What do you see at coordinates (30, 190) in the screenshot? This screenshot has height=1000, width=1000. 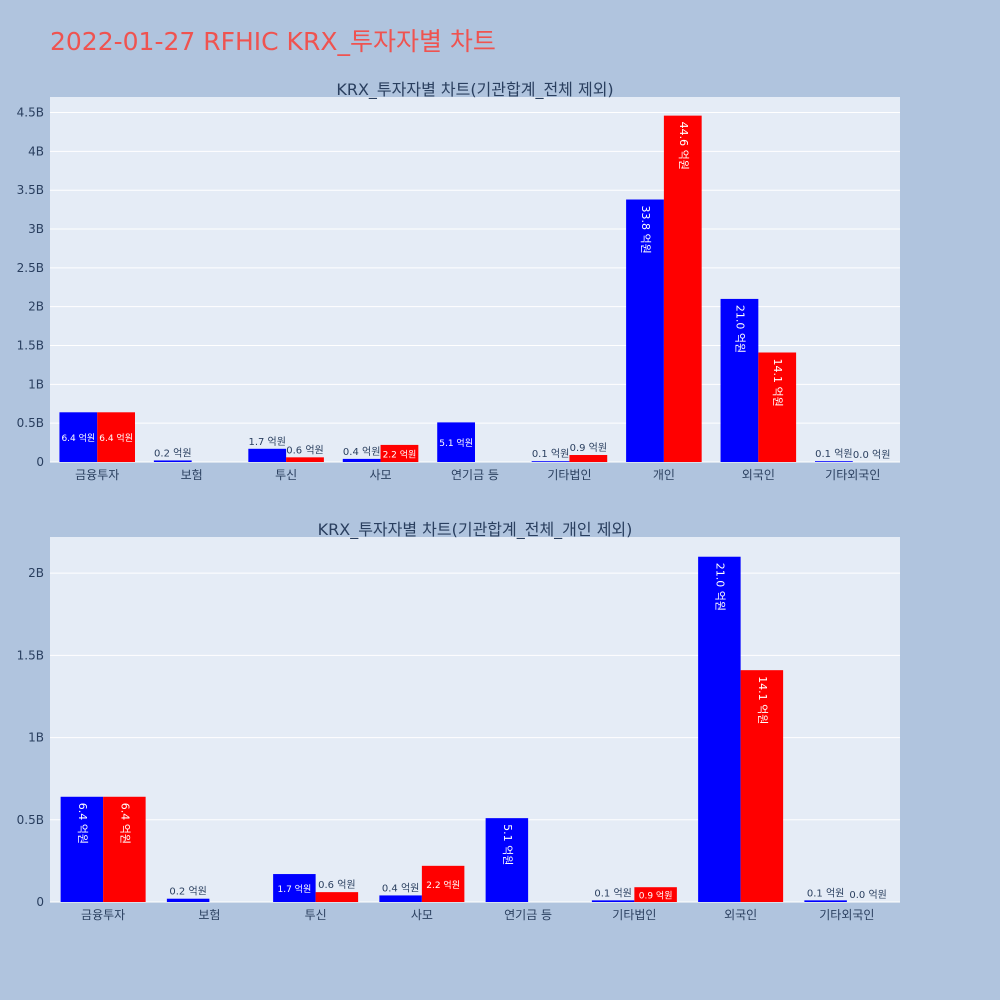 I see `y-tick-label: 3.5B` at bounding box center [30, 190].